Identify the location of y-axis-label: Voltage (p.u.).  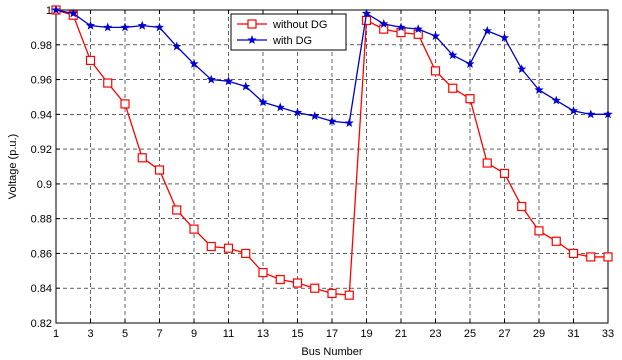
(13, 166).